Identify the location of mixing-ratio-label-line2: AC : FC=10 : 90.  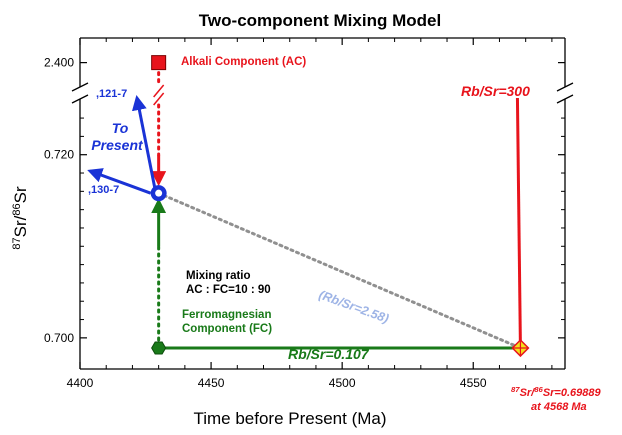
(228, 290).